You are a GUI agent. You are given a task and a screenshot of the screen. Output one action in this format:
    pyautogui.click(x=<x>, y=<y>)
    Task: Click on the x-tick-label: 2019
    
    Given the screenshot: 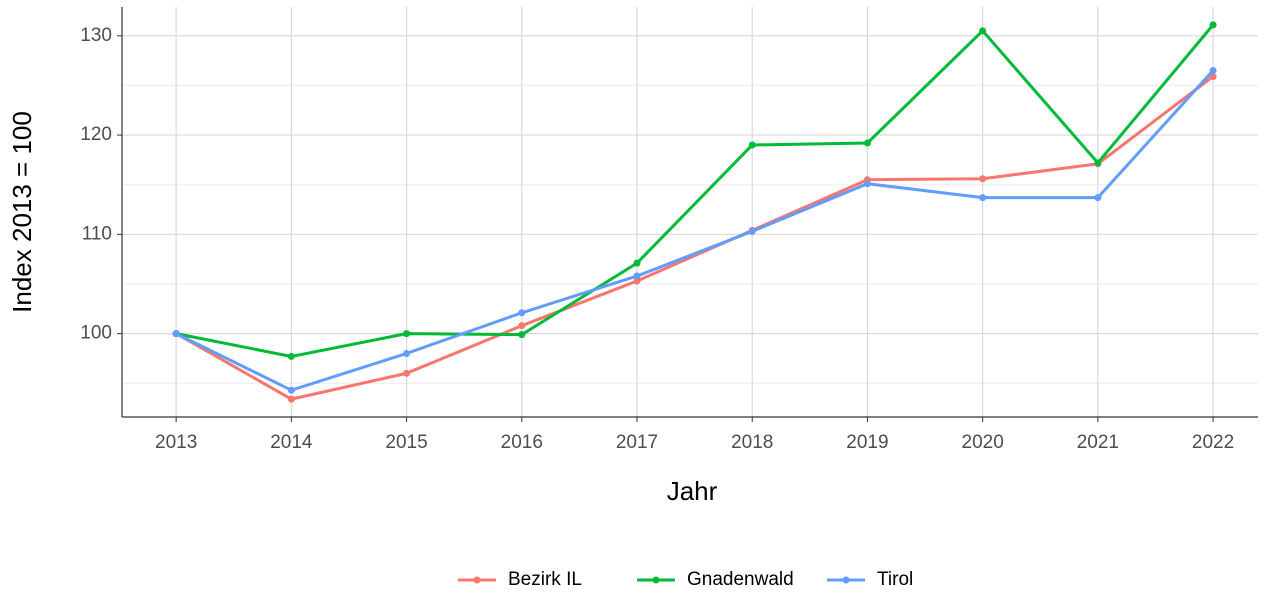 What is the action you would take?
    pyautogui.click(x=867, y=442)
    